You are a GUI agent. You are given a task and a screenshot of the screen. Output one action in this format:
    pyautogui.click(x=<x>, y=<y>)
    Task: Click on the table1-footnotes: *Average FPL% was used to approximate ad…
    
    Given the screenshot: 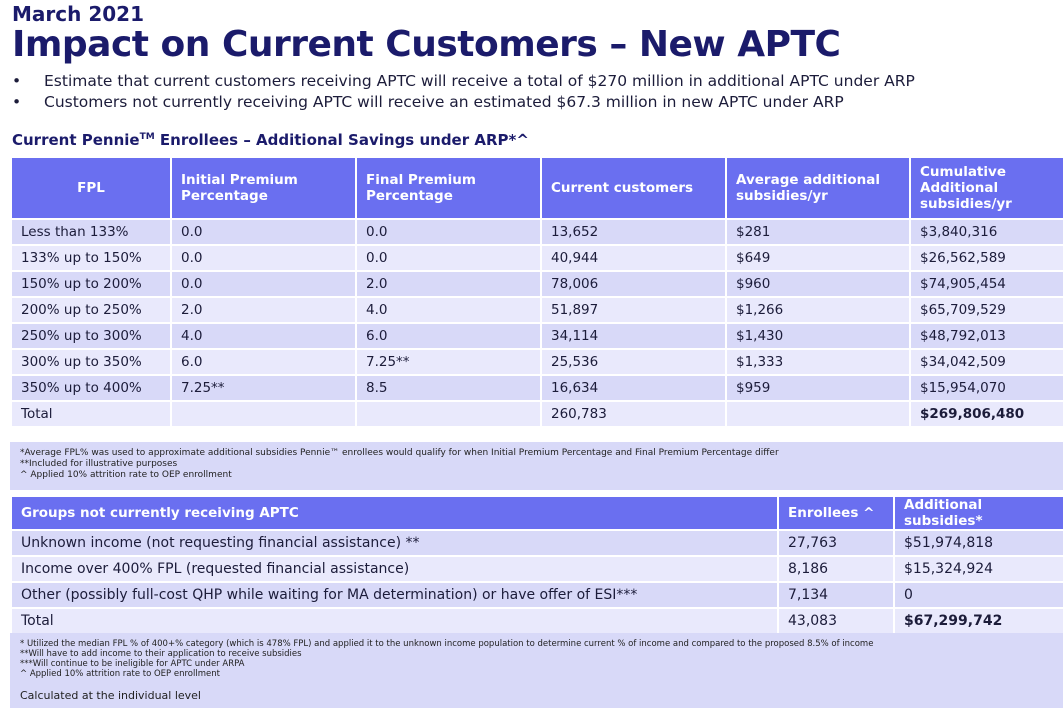 What is the action you would take?
    pyautogui.click(x=536, y=466)
    